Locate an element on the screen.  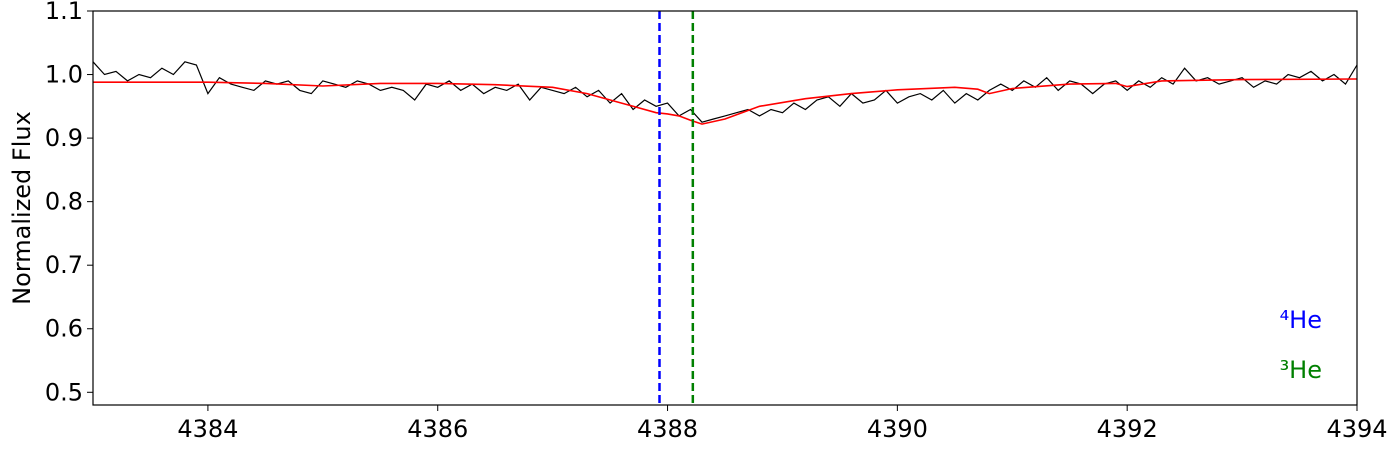
y-tick-label: 0.8 is located at coordinates (64, 202).